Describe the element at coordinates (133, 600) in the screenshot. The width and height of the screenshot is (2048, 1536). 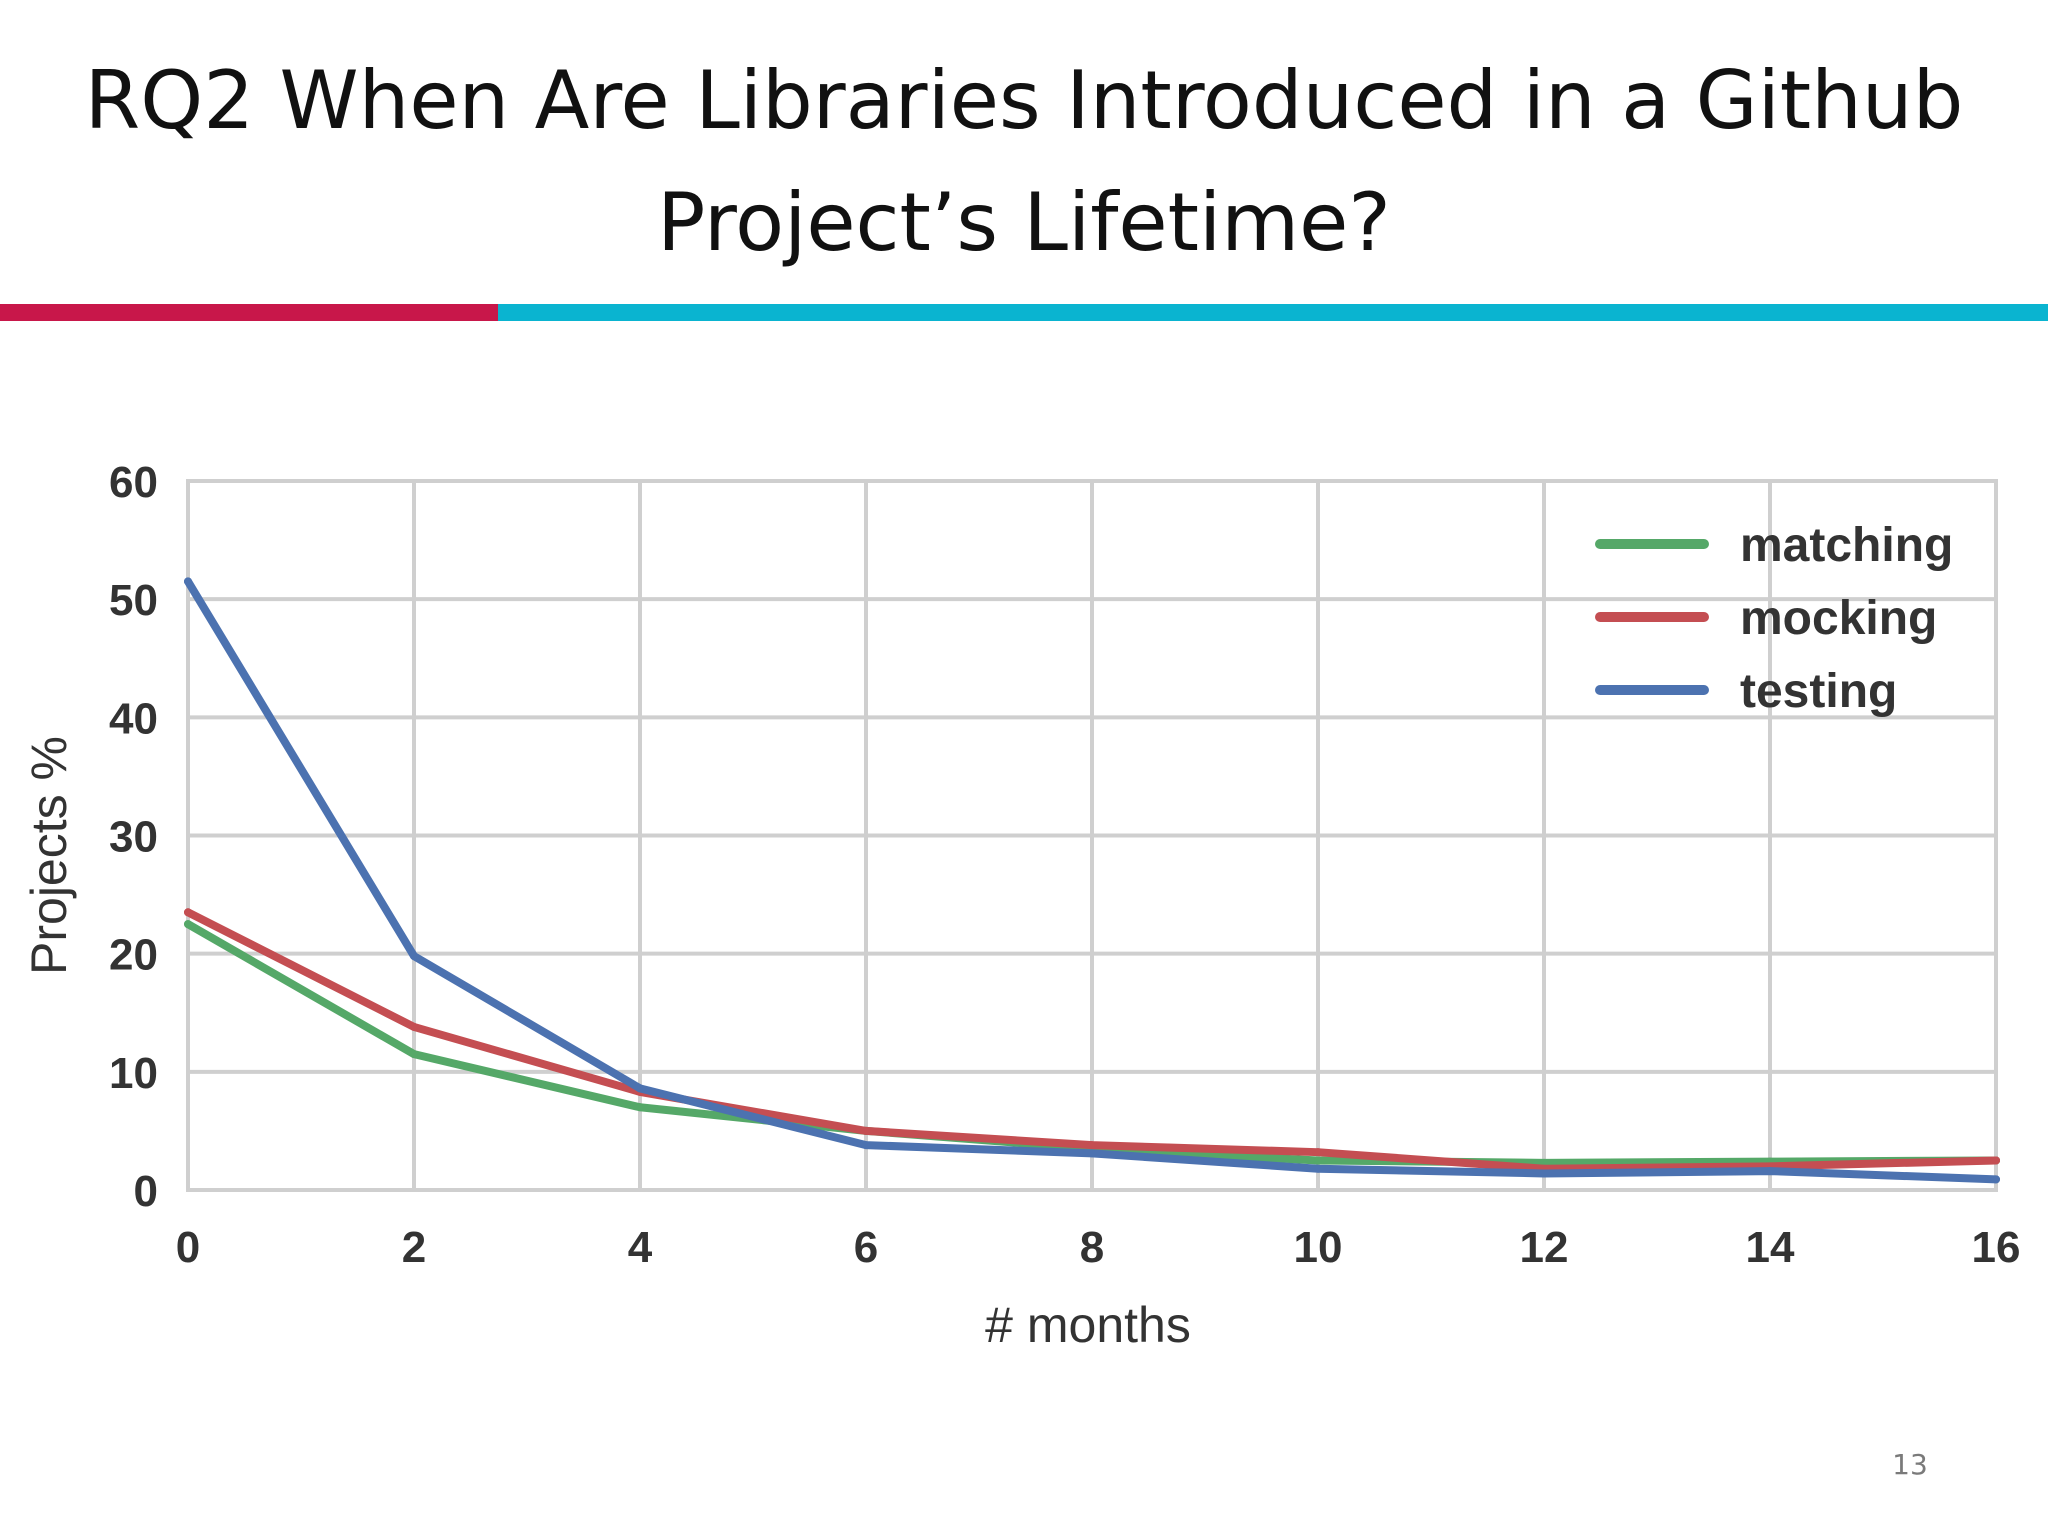
I see `y-tick-label: 50` at that location.